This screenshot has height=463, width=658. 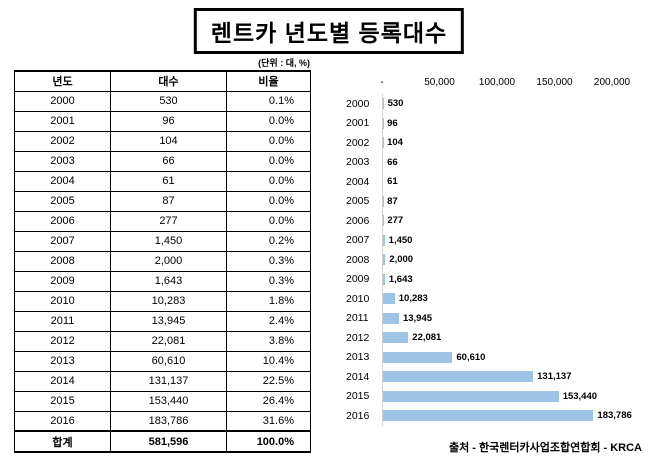 What do you see at coordinates (358, 259) in the screenshot?
I see `chart-year-label: 2008` at bounding box center [358, 259].